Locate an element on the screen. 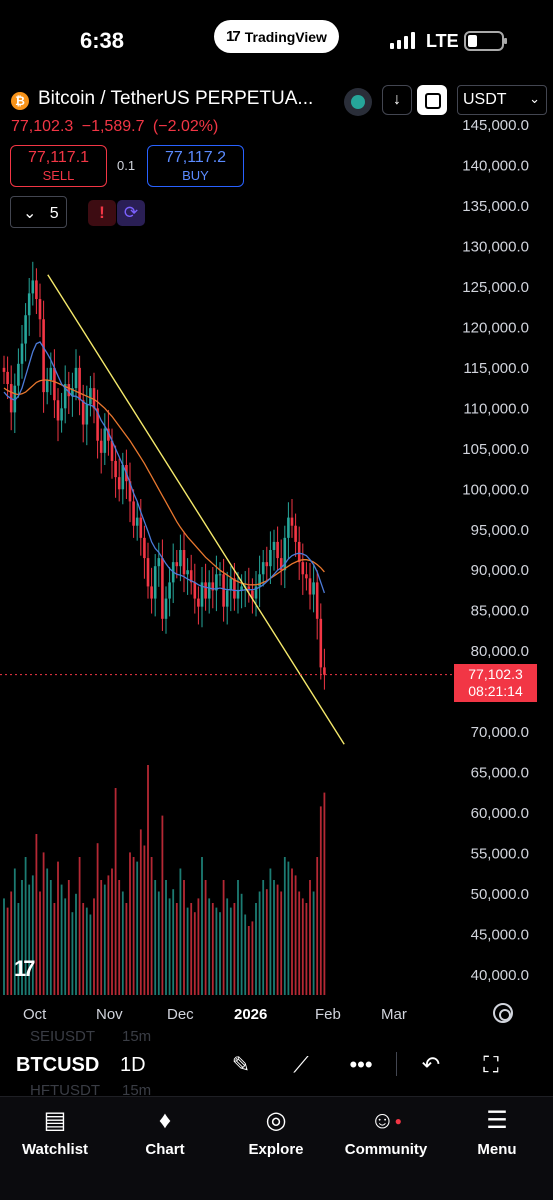 The height and width of the screenshot is (1200, 553). toolbar-symbol-button: BTCUSD is located at coordinates (58, 1065).